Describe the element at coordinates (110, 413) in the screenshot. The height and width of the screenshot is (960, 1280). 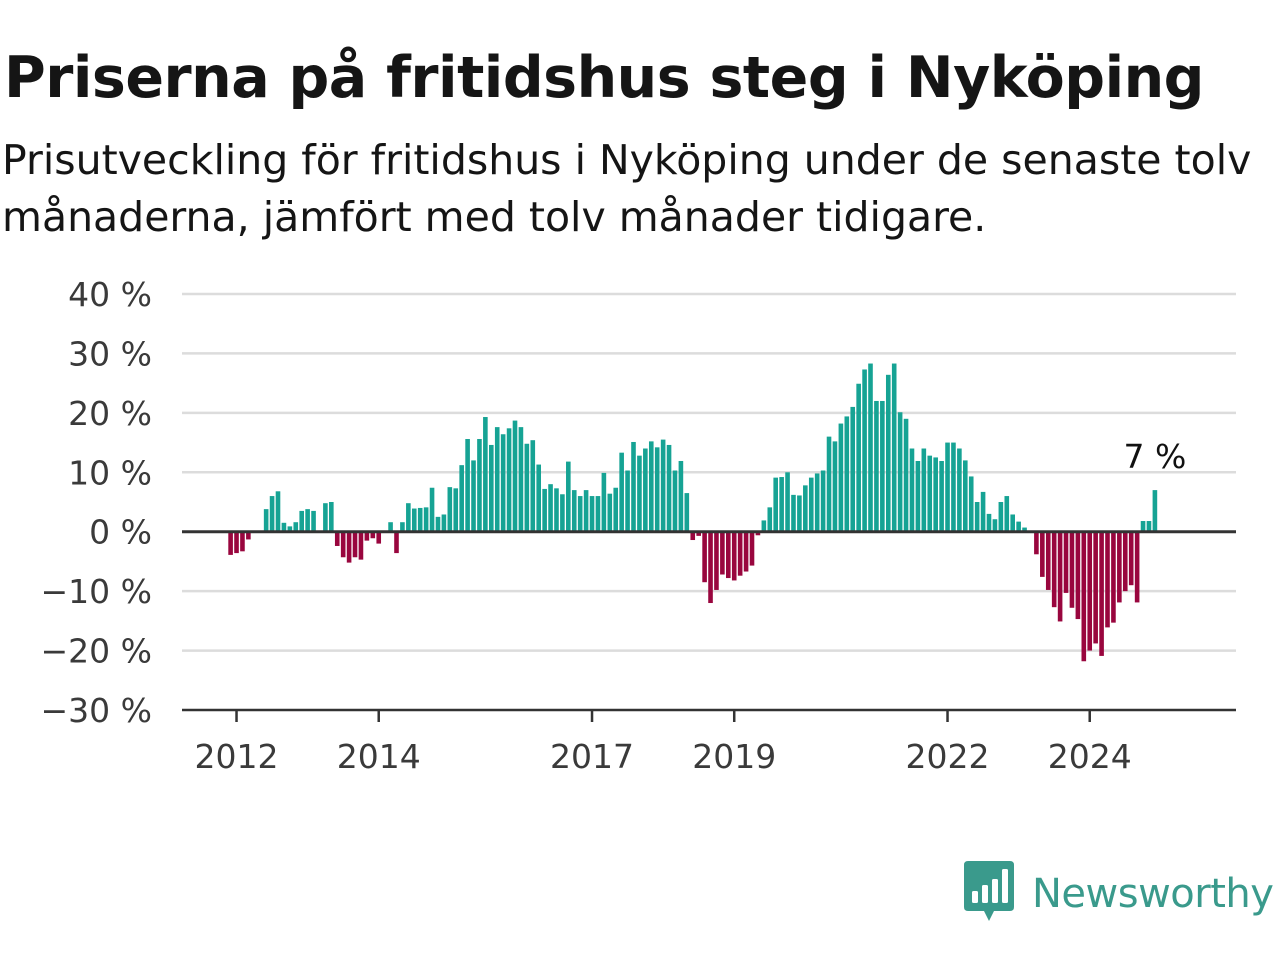
I see `y-tick-label: 20 %` at that location.